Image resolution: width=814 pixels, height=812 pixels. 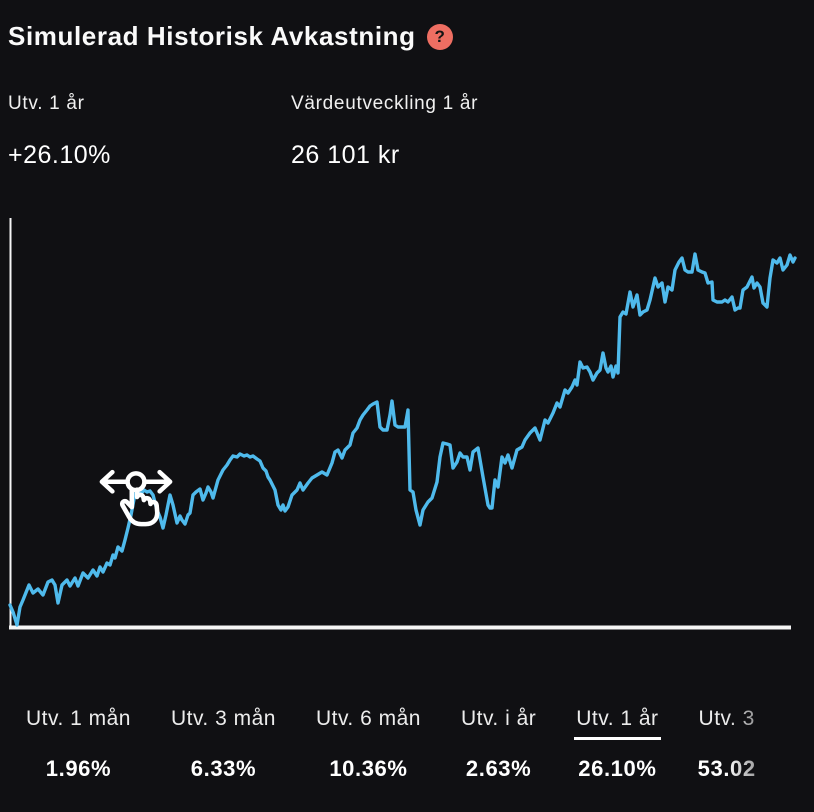 I want to click on period-tab-1ar: Utv. 1 år 26.10%, so click(x=617, y=749).